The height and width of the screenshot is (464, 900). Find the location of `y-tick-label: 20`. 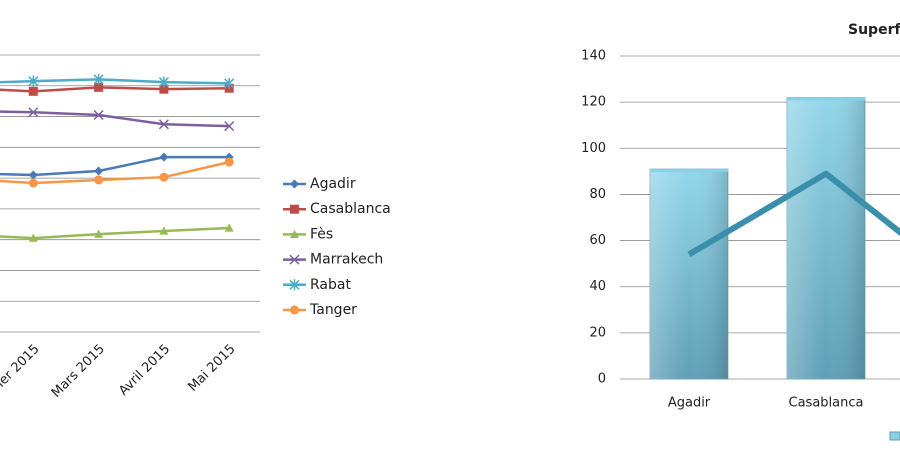

y-tick-label: 20 is located at coordinates (597, 332).